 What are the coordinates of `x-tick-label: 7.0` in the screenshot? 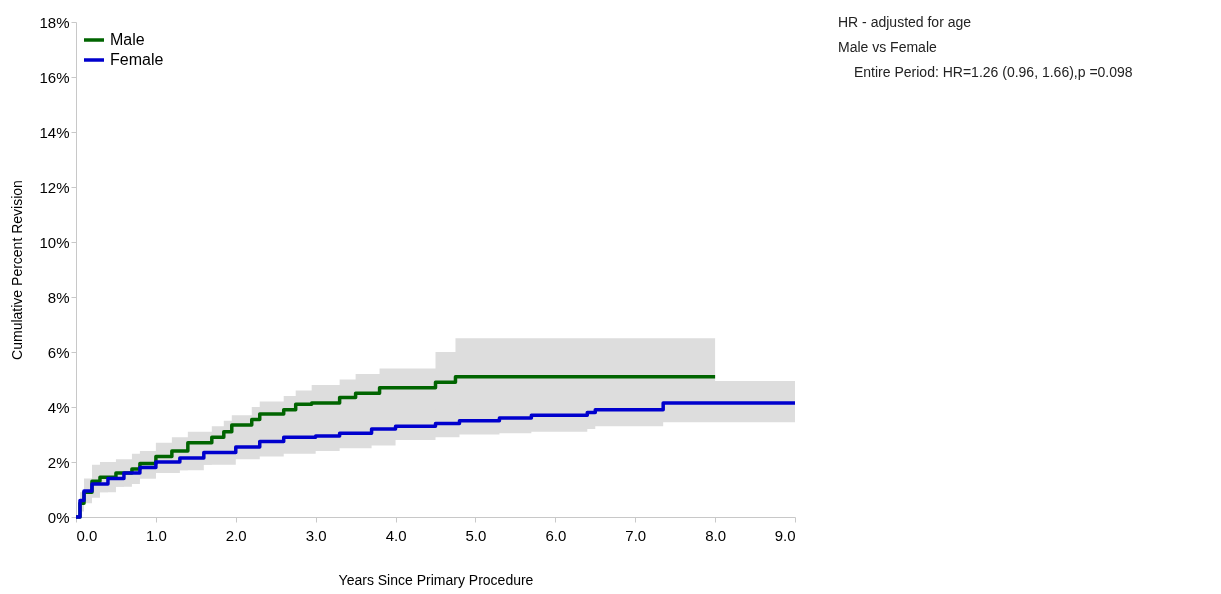 It's located at (636, 535).